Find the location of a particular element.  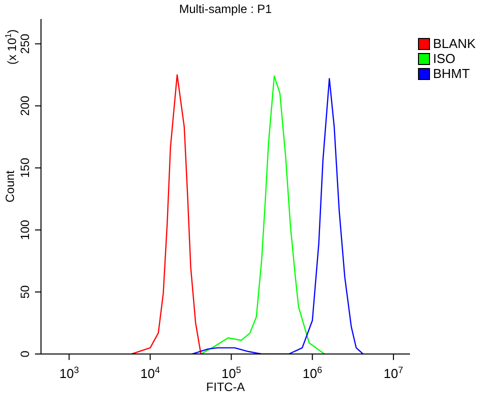

x-axis-title: FITC-A is located at coordinates (225, 386).